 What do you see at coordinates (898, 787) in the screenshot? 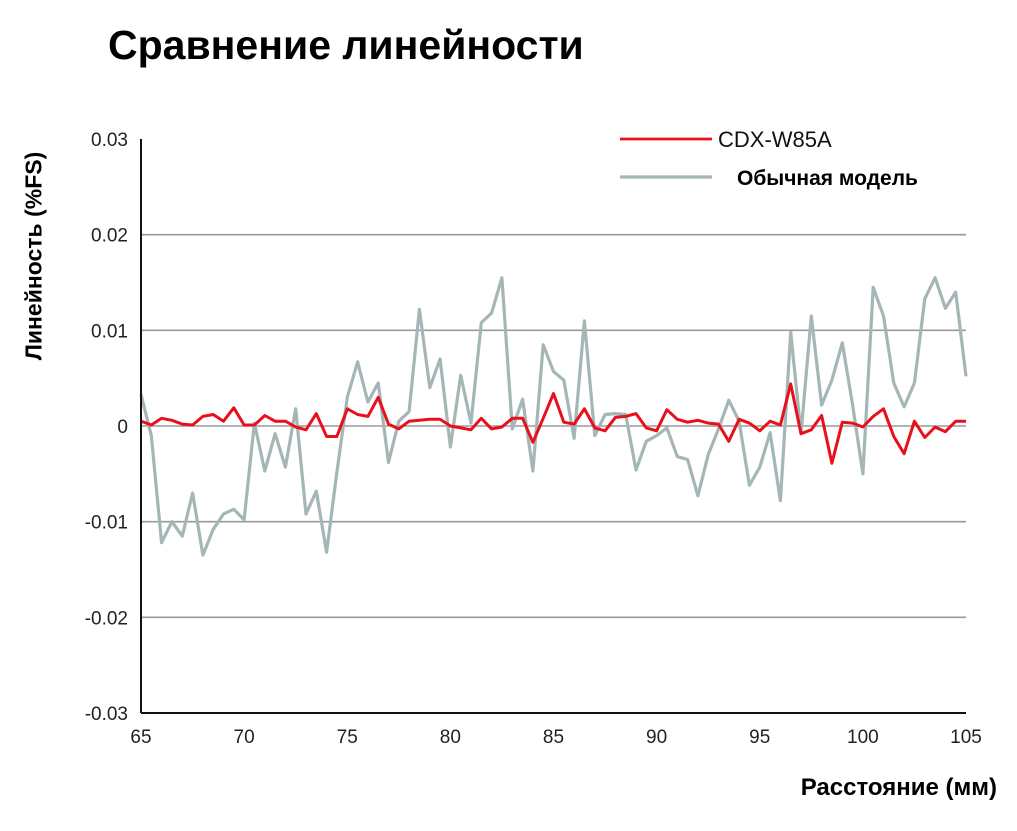
I see `x-axis-label: Расстояние (мм)` at bounding box center [898, 787].